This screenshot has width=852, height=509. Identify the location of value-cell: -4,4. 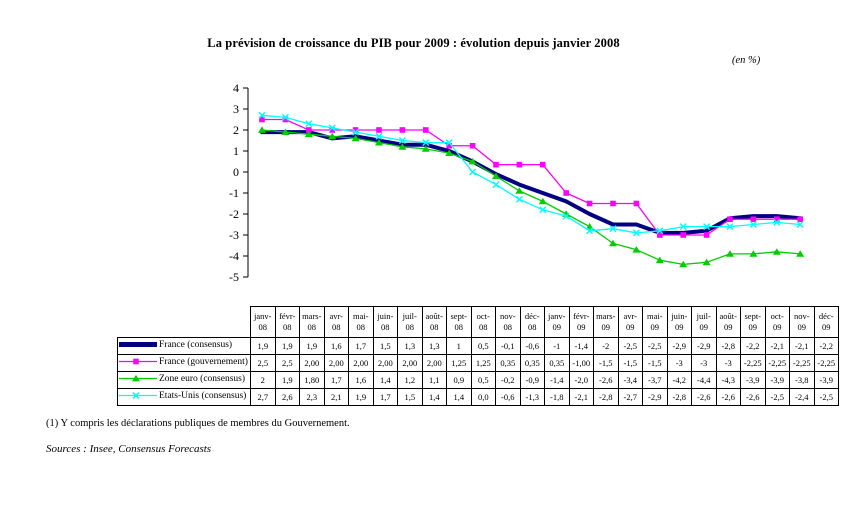
(704, 380).